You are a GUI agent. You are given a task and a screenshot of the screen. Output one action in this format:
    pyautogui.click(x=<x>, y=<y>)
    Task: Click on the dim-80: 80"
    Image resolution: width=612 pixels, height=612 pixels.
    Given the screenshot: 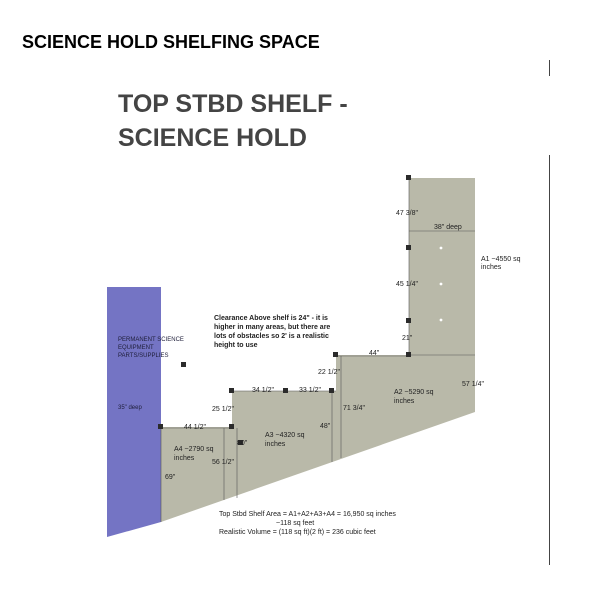 What is the action you would take?
    pyautogui.click(x=242, y=443)
    